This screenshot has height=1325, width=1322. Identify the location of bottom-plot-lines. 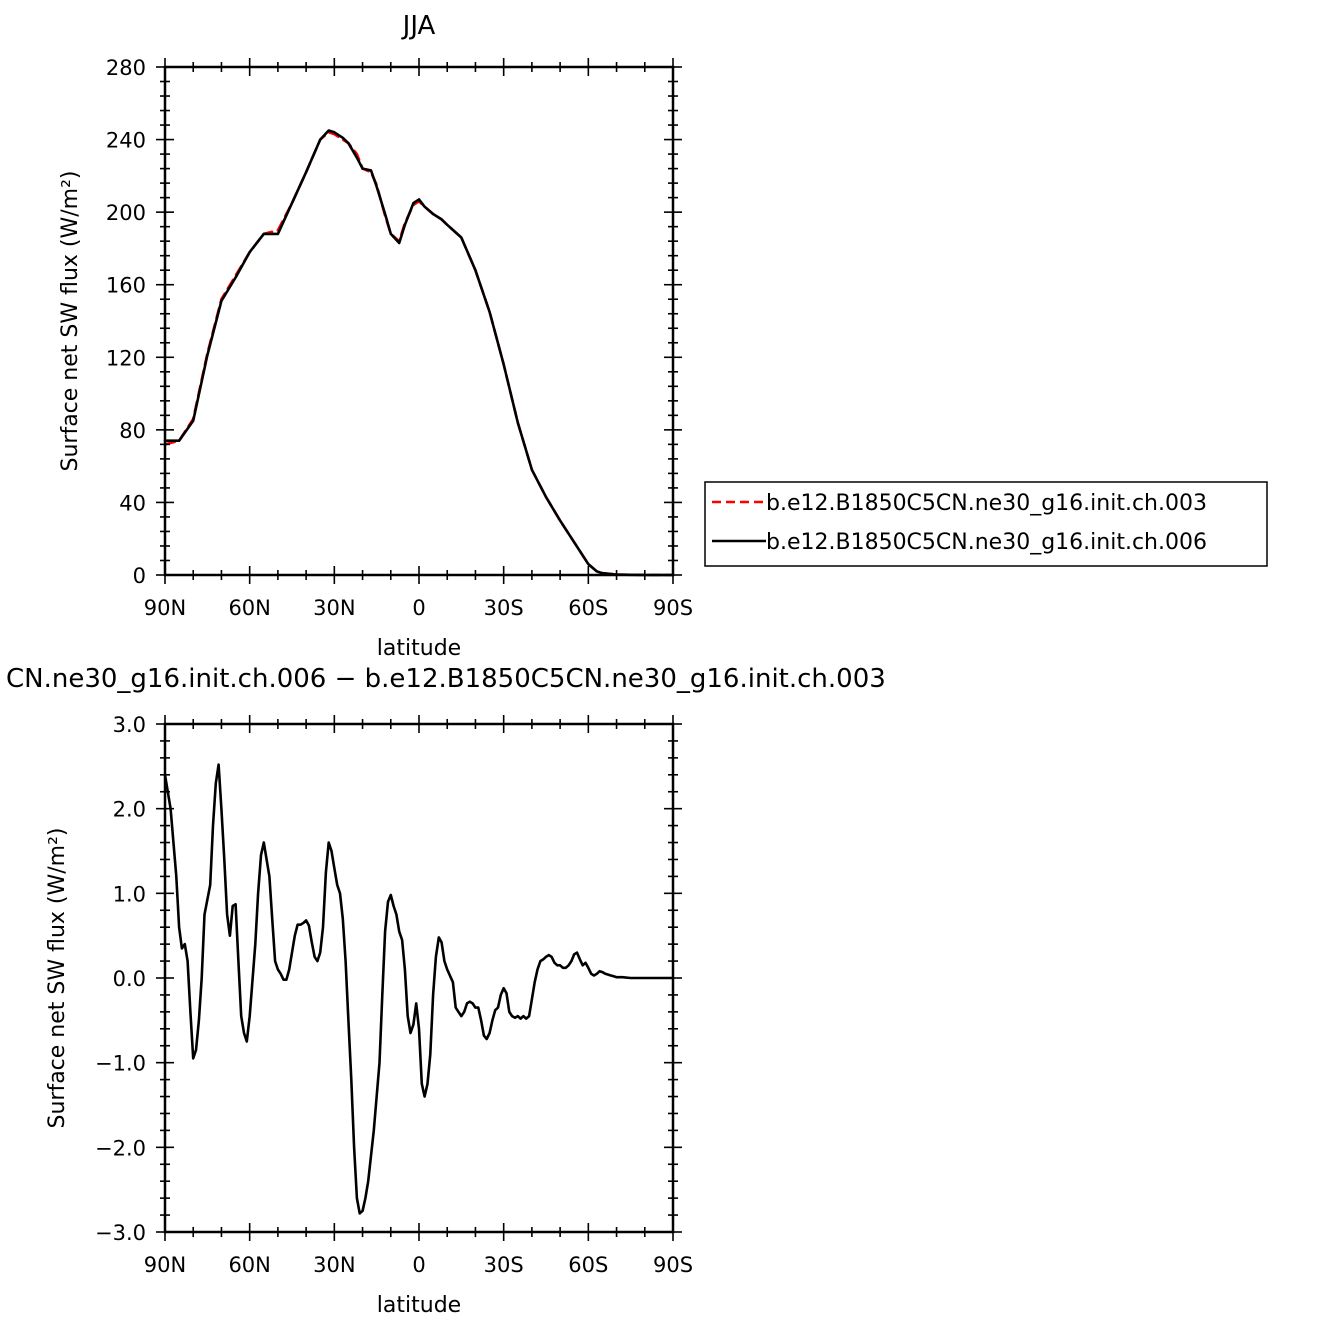
(419, 989).